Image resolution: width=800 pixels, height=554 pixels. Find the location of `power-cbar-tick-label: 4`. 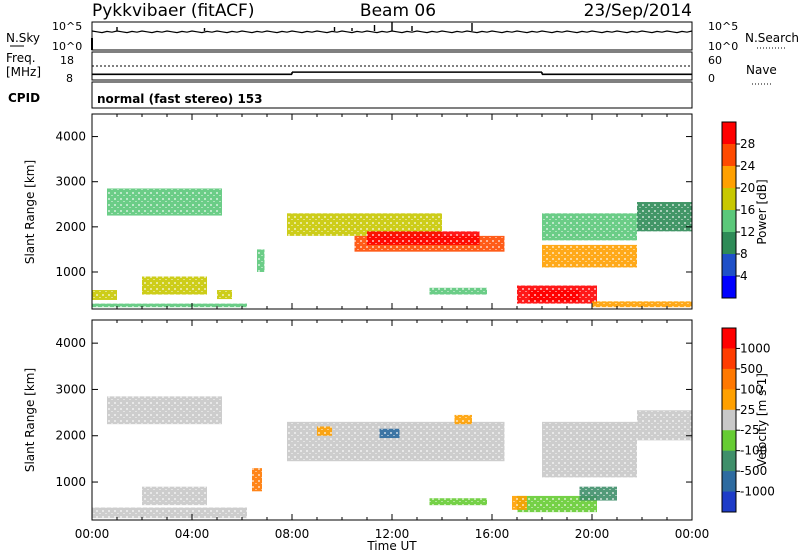

power-cbar-tick-label: 4 is located at coordinates (744, 276).